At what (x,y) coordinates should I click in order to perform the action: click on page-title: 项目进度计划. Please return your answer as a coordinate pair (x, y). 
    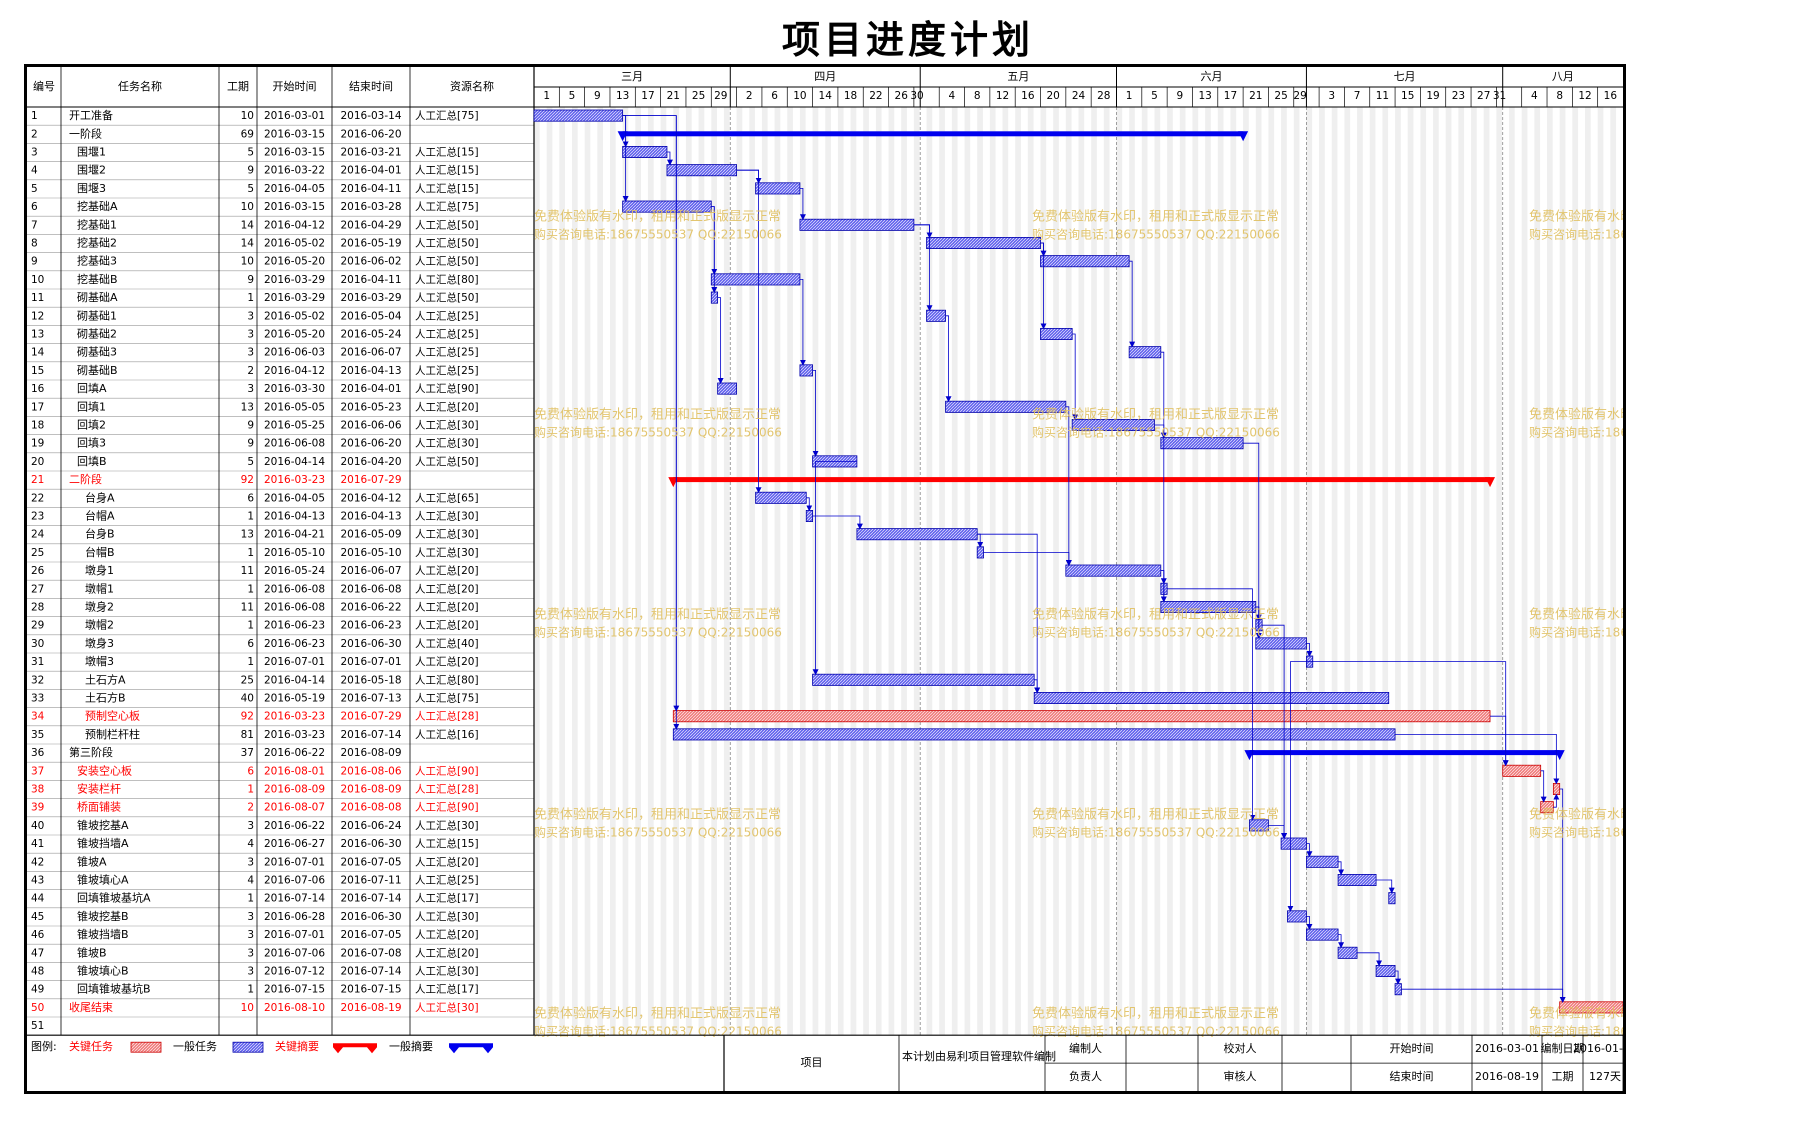
    Looking at the image, I should click on (907, 39).